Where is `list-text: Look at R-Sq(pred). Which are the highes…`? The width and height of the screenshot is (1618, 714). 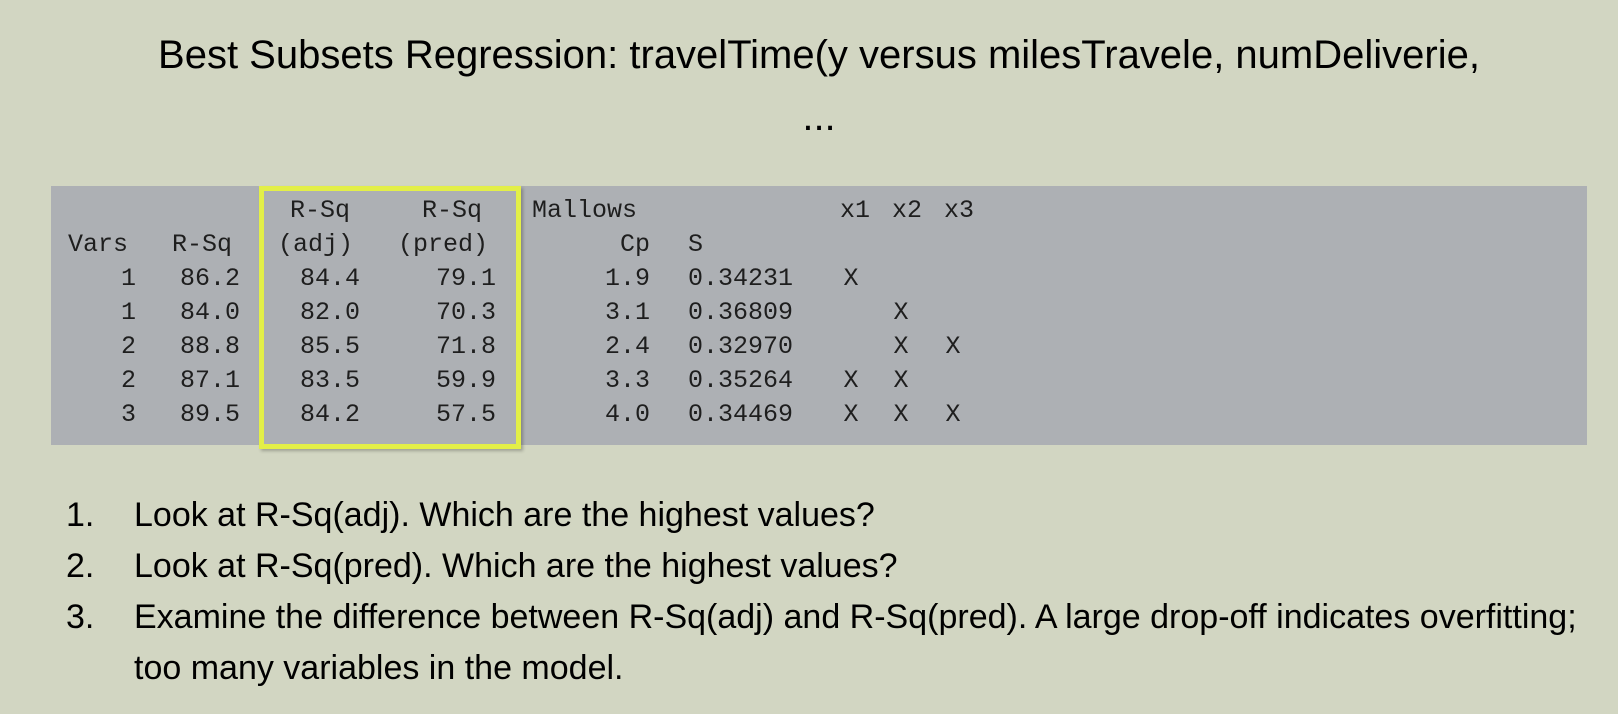
list-text: Look at R-Sq(pred). Which are the highes… is located at coordinates (516, 566).